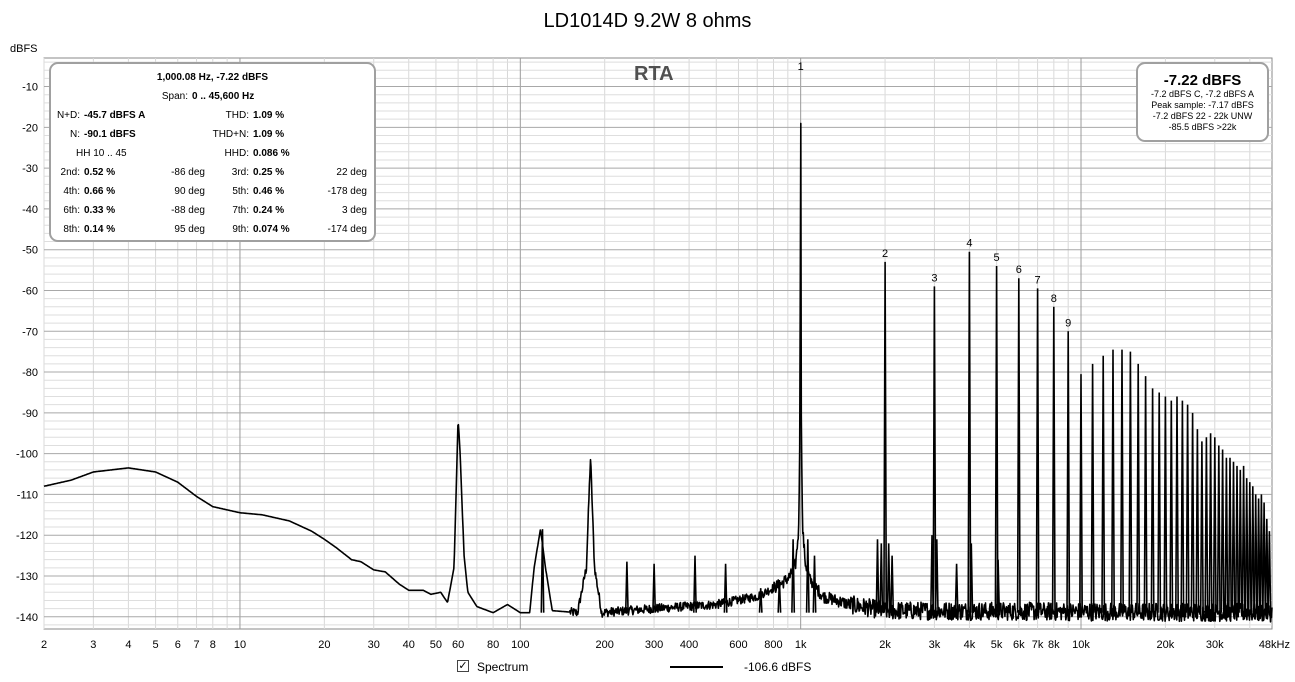  Describe the element at coordinates (935, 195) in the screenshot. I see `harmonic-markers: 1 2 3 4 5 6 789` at that location.